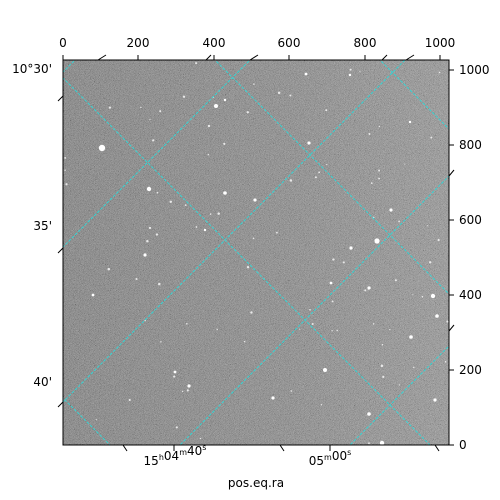 This screenshot has height=500, width=500. Describe the element at coordinates (470, 295) in the screenshot. I see `right-tick-label: 400` at that location.